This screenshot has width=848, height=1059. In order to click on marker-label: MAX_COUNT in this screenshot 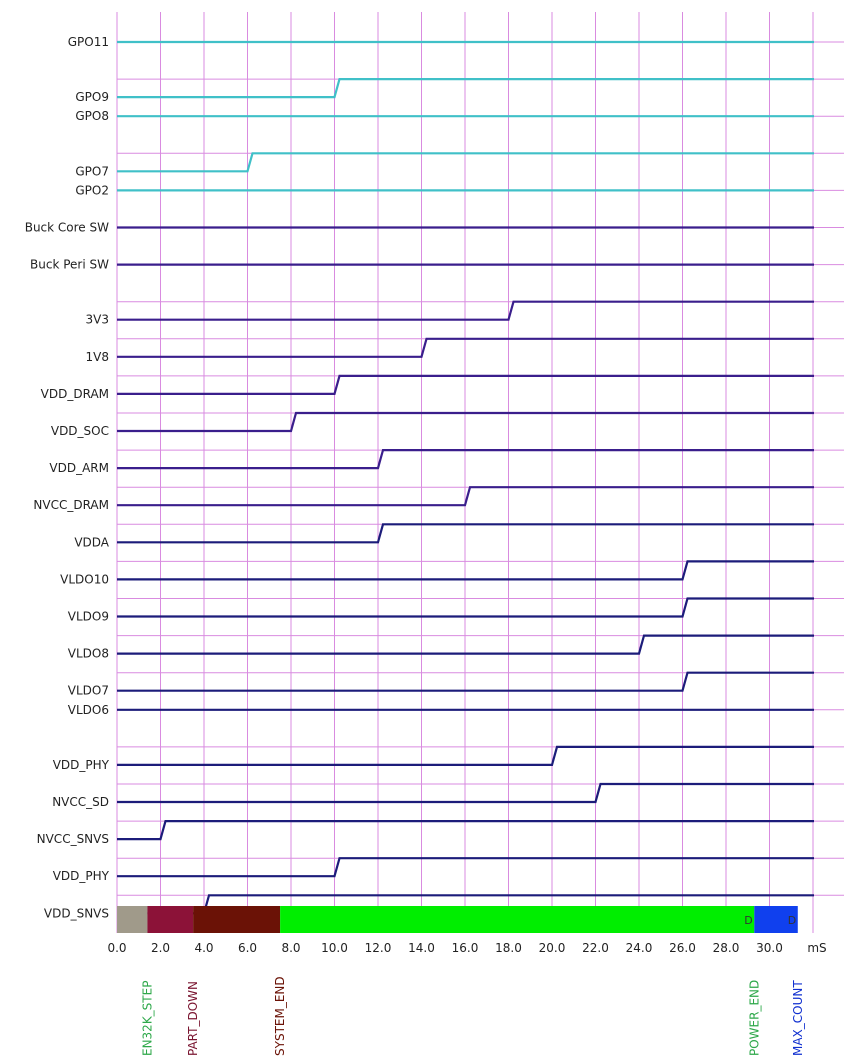, I will do `click(798, 1018)`.